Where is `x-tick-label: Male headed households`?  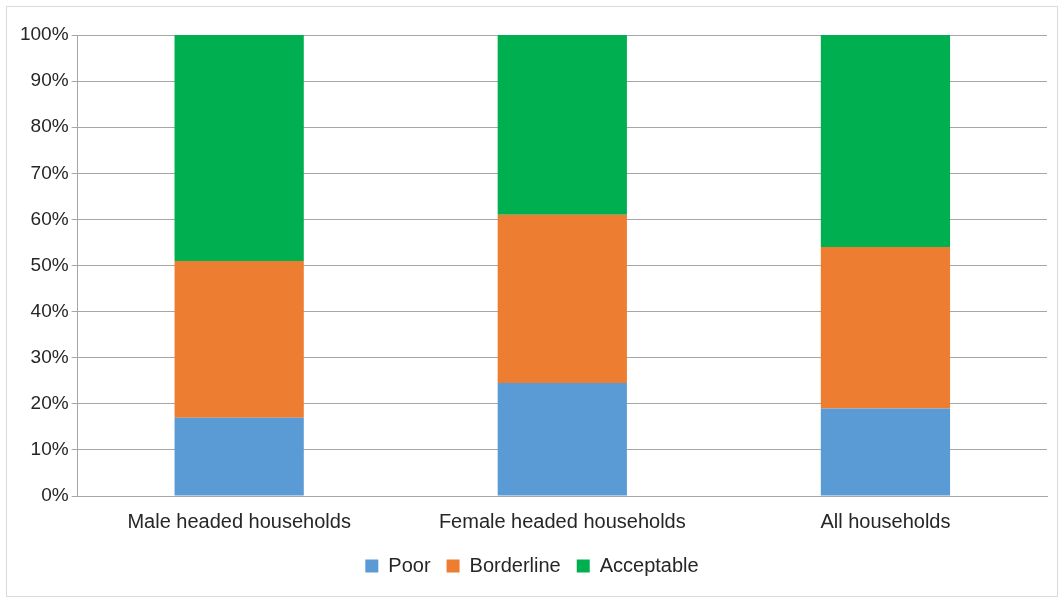
x-tick-label: Male headed households is located at coordinates (239, 520).